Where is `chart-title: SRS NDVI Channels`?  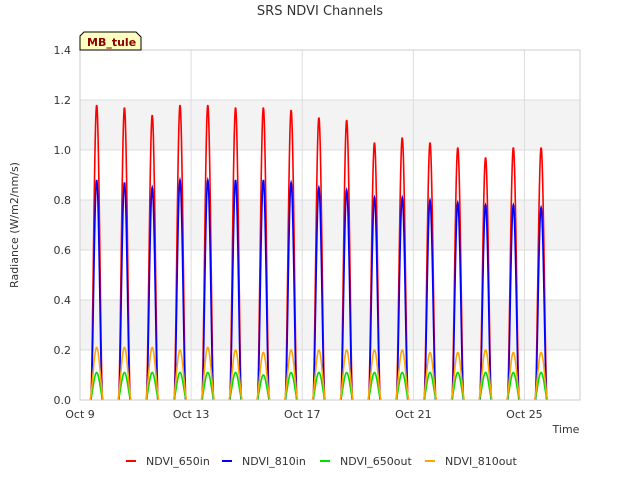
chart-title: SRS NDVI Channels is located at coordinates (320, 11).